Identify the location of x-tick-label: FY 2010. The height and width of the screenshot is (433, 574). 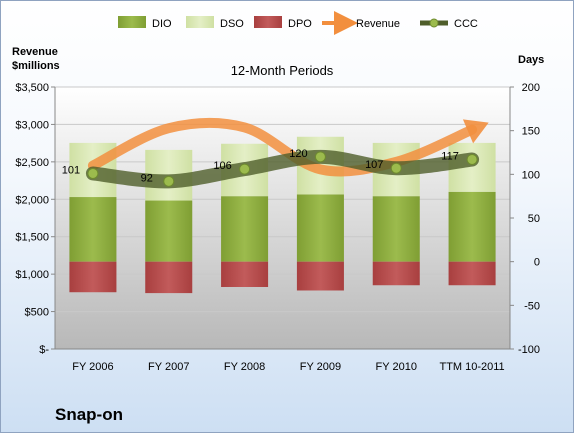
(396, 367).